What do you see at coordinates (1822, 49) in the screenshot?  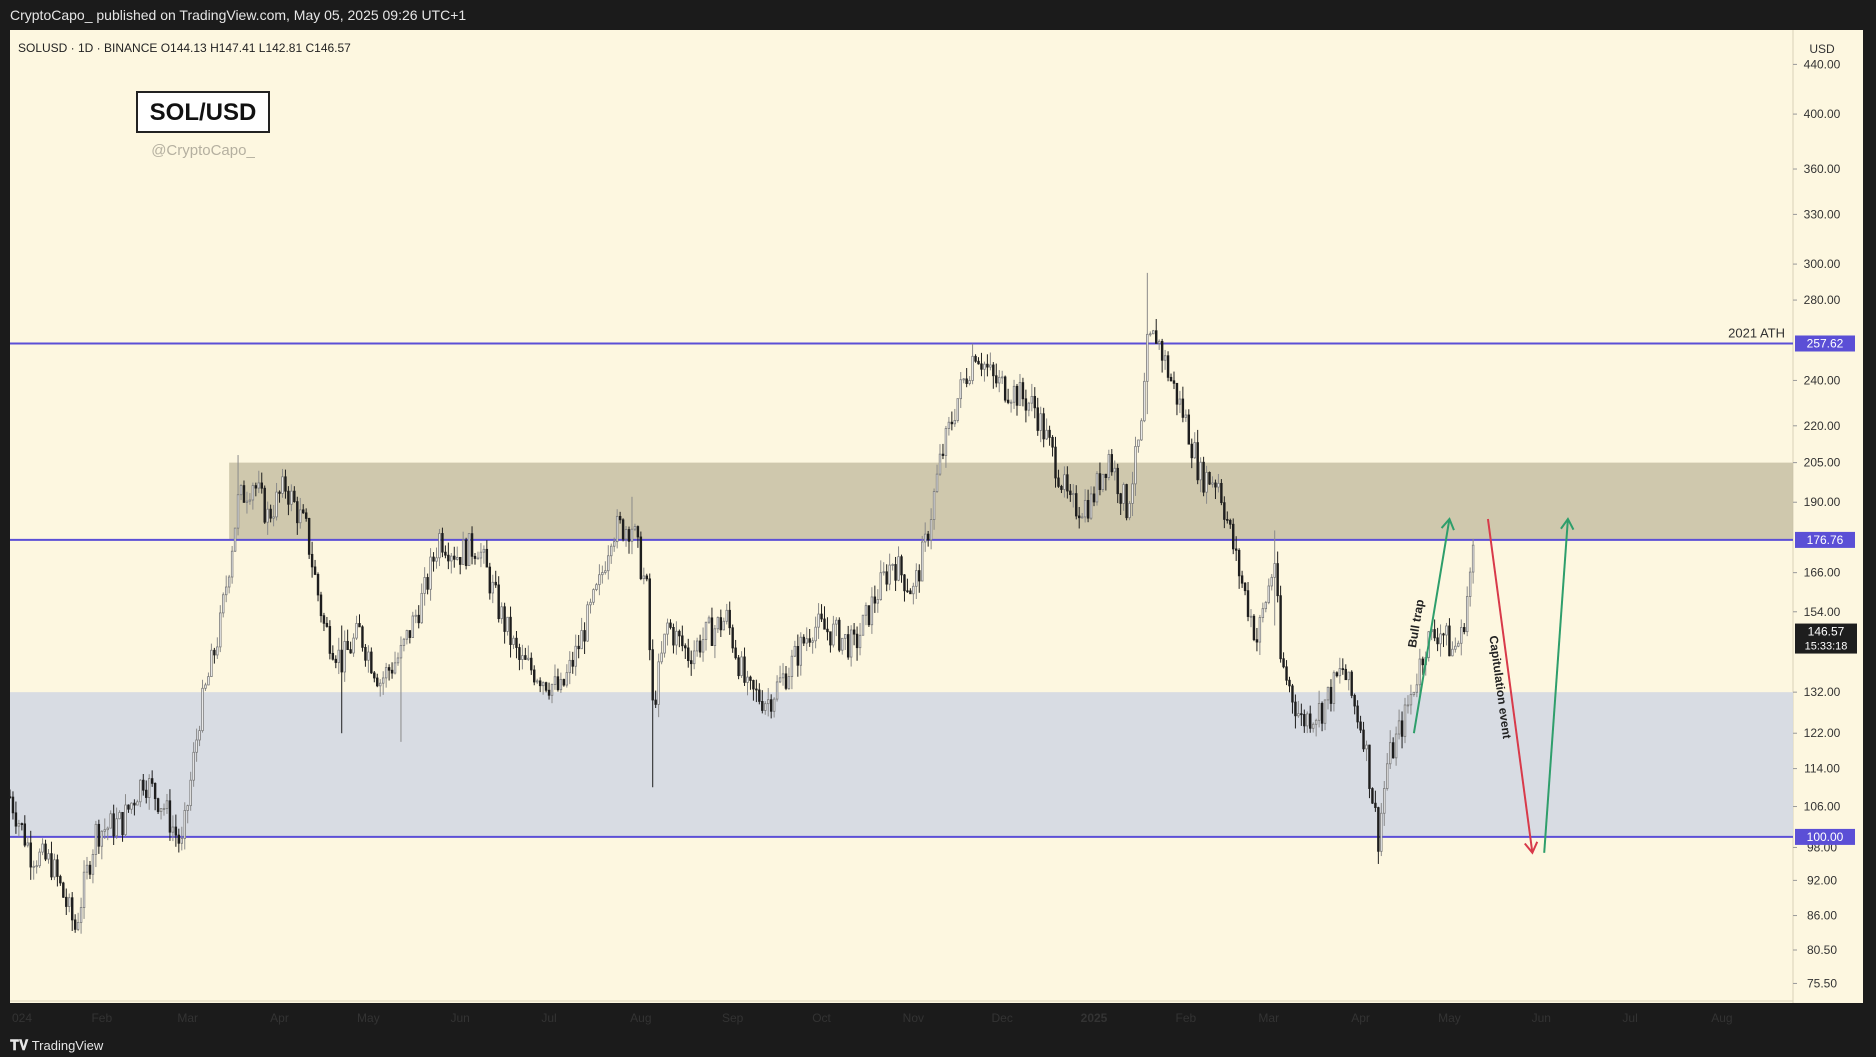 I see `currency-label: USD` at bounding box center [1822, 49].